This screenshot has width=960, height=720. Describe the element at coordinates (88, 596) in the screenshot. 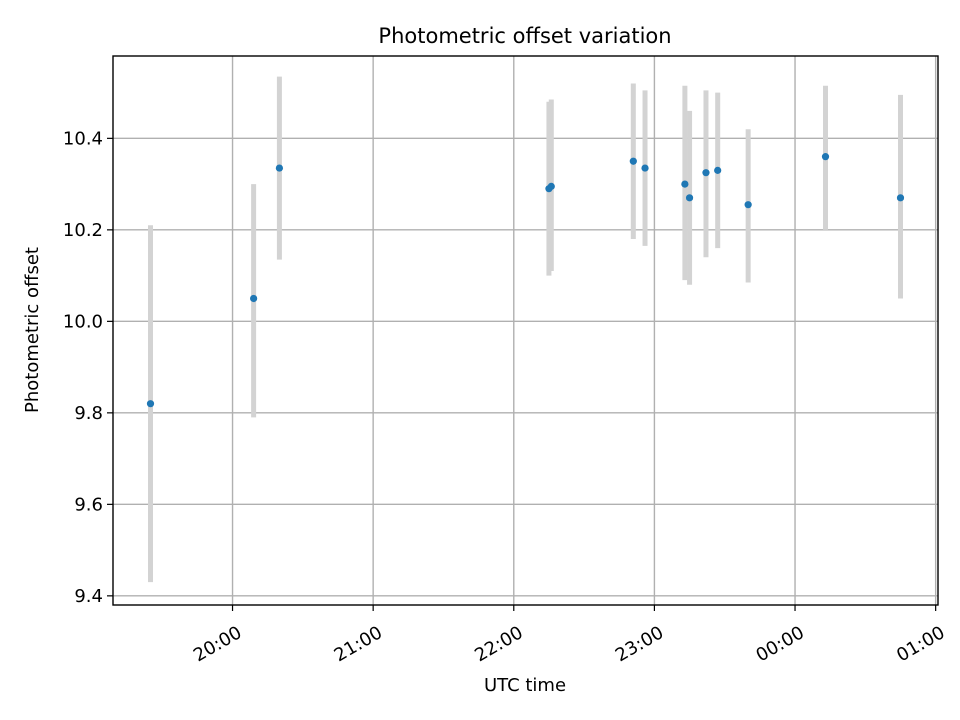

I see `y-tick-label: 9.4` at that location.